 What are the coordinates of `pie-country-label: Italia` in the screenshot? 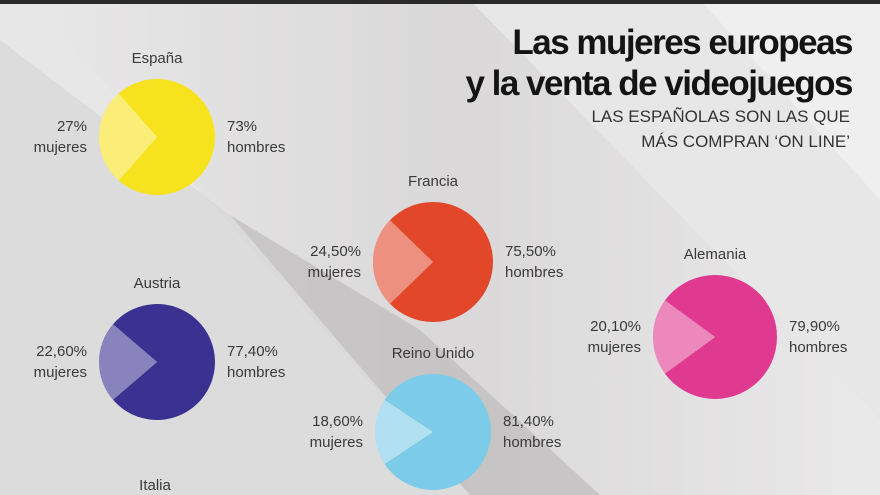 It's located at (155, 485).